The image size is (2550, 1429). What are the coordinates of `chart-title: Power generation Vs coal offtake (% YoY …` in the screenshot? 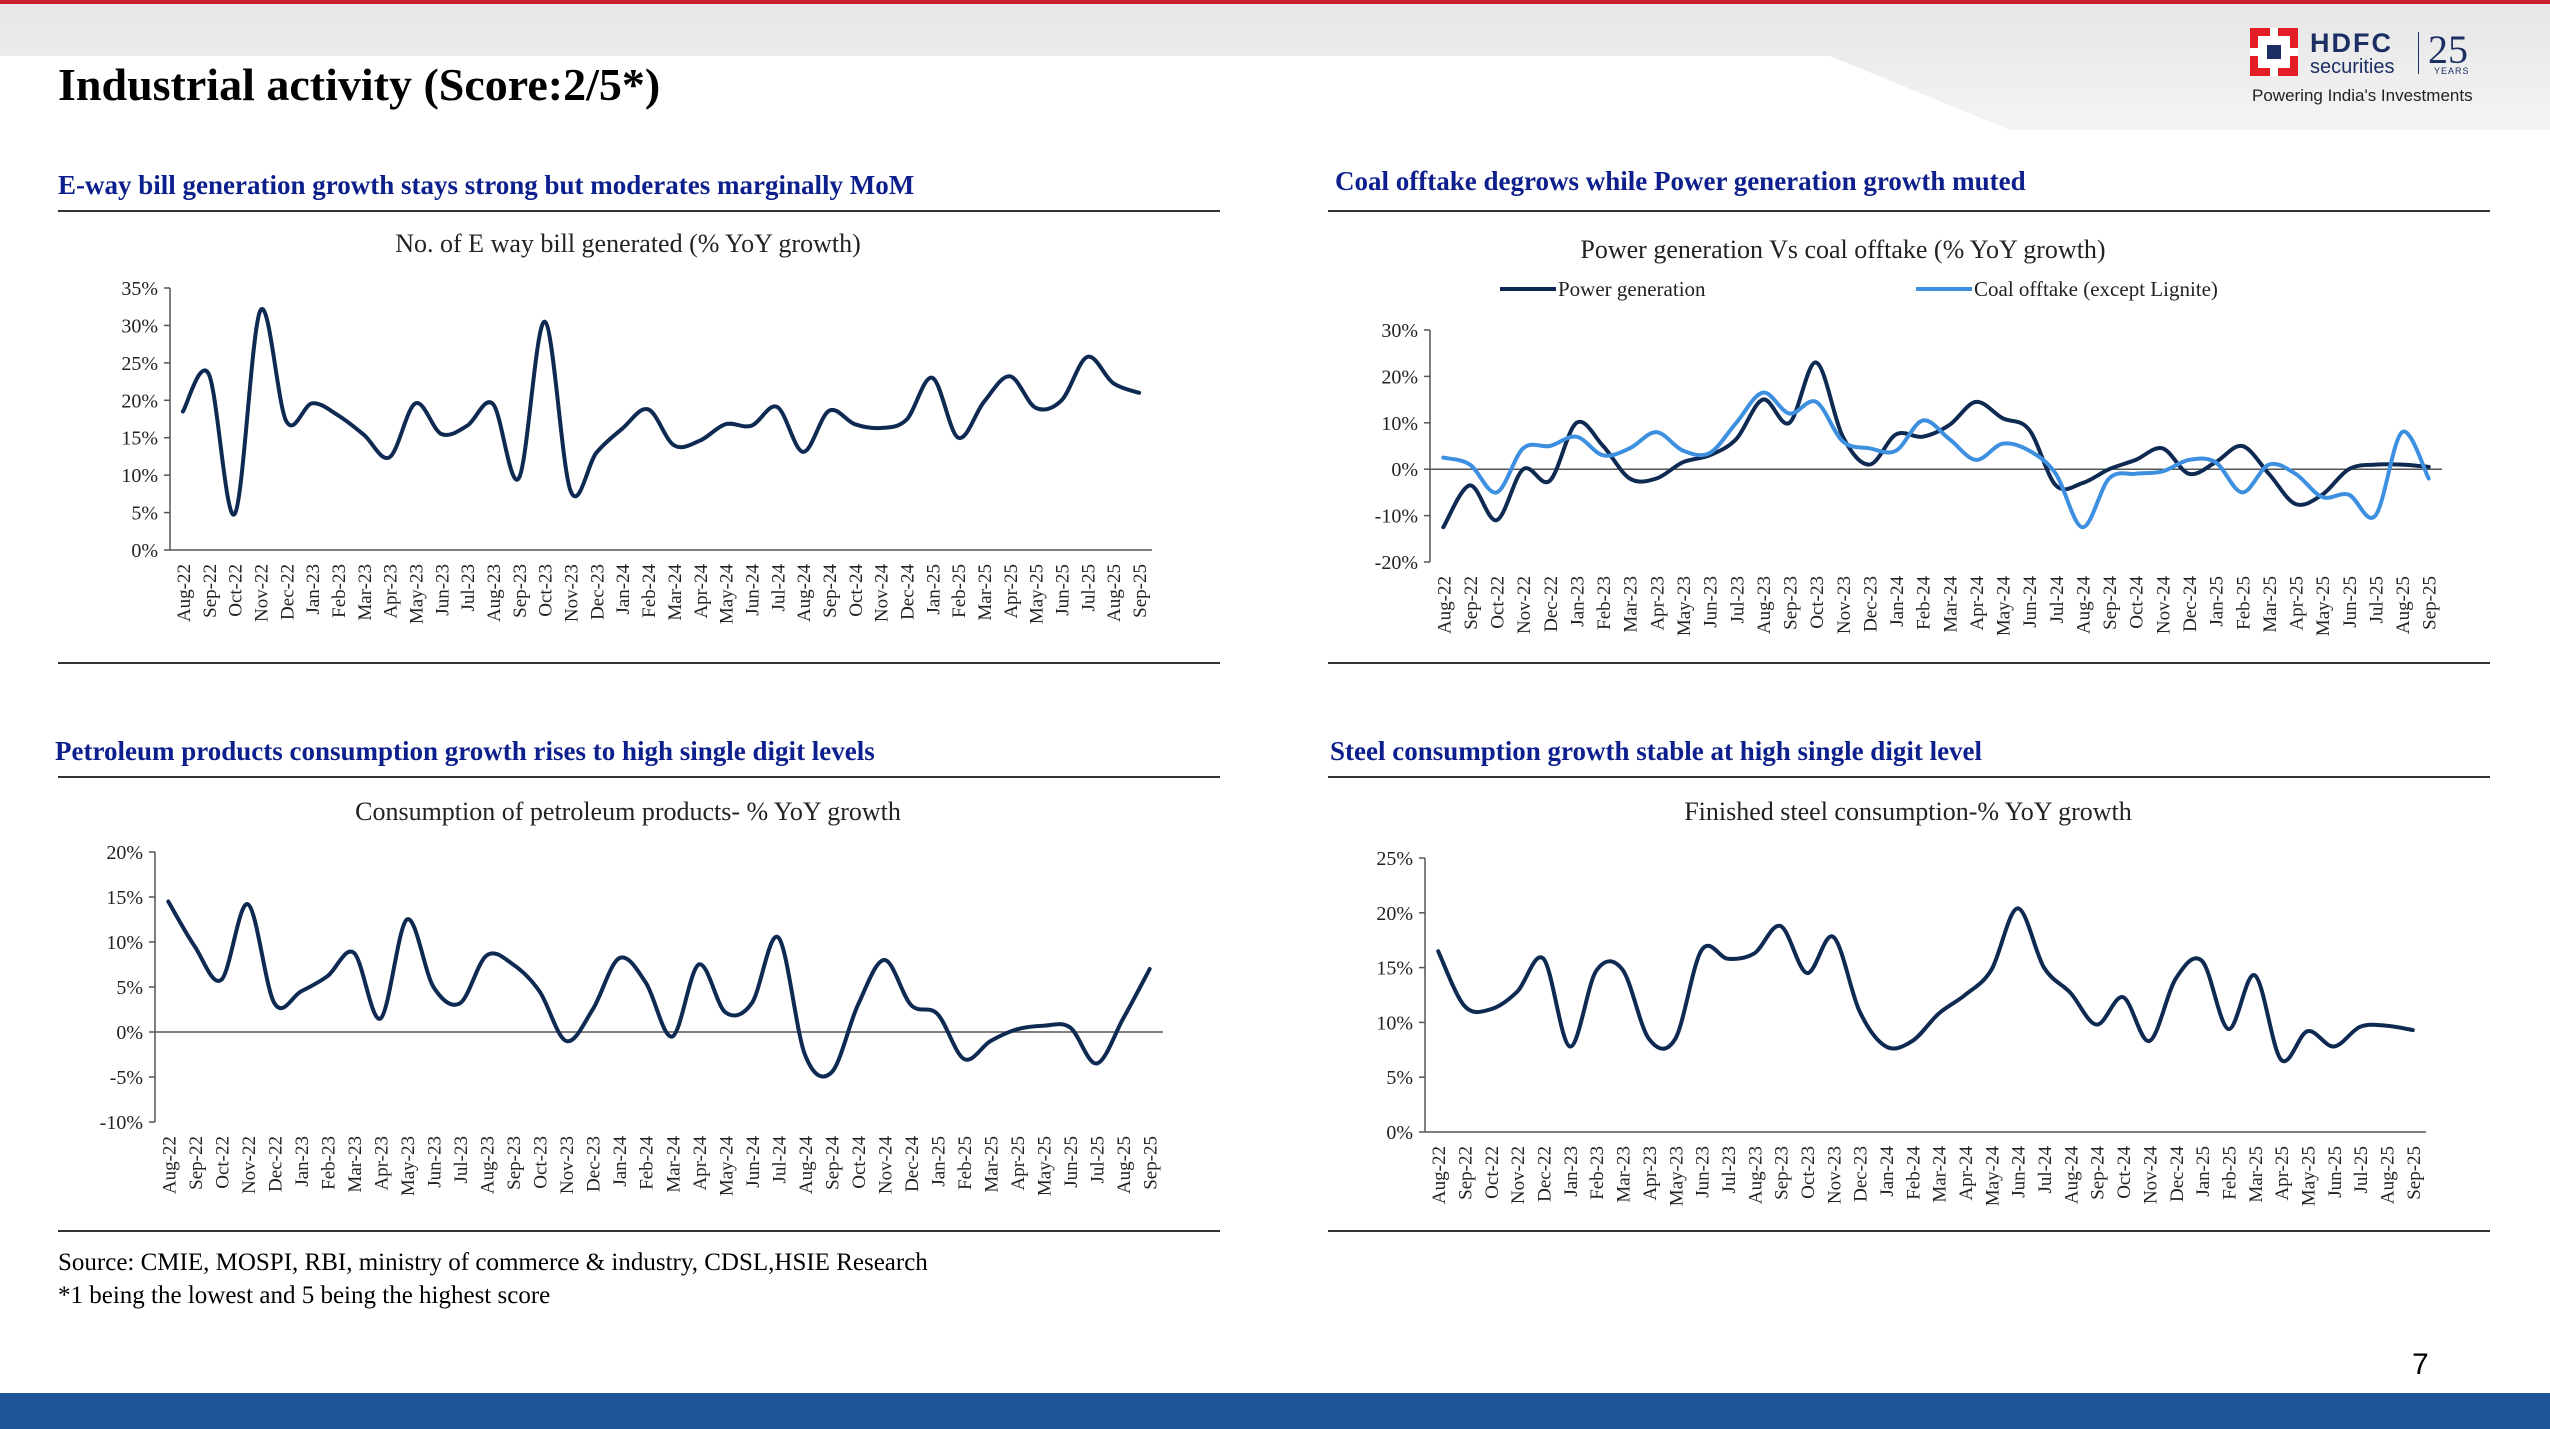 It's located at (1842, 249).